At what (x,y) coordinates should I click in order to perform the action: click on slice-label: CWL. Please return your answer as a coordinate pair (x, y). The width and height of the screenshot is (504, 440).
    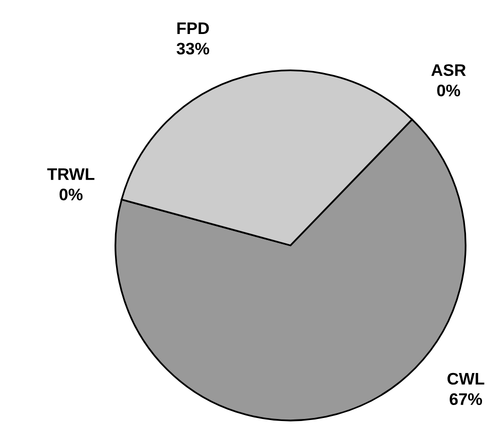
    Looking at the image, I should click on (466, 378).